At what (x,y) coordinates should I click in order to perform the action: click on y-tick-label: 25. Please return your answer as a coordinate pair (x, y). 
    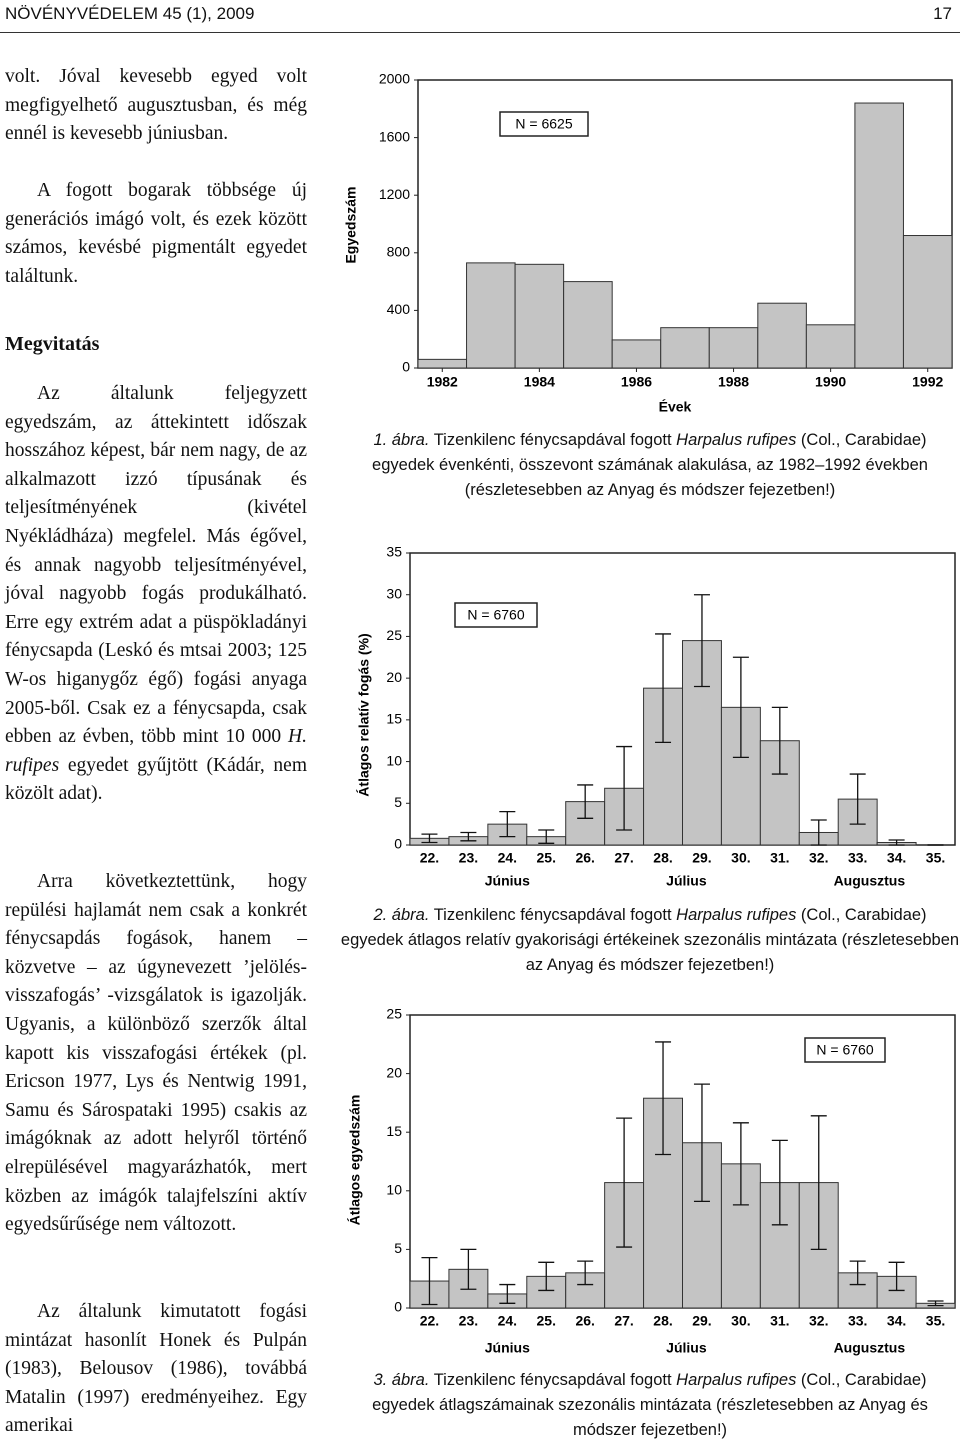
    Looking at the image, I should click on (394, 635).